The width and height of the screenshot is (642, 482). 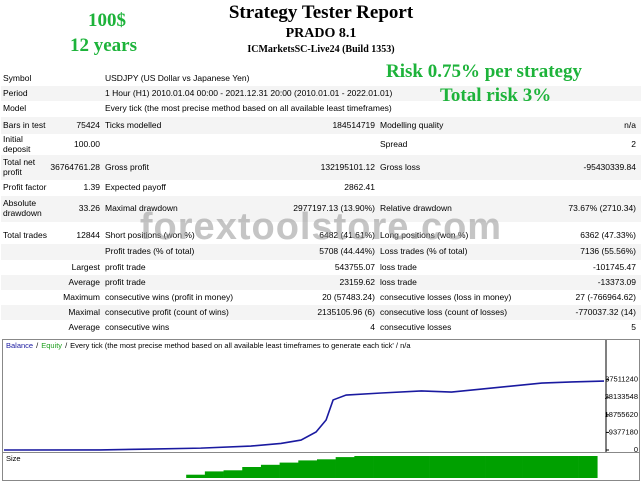 What do you see at coordinates (321, 49) in the screenshot?
I see `server: ICMarketsSC-Live24 (Build 1353)` at bounding box center [321, 49].